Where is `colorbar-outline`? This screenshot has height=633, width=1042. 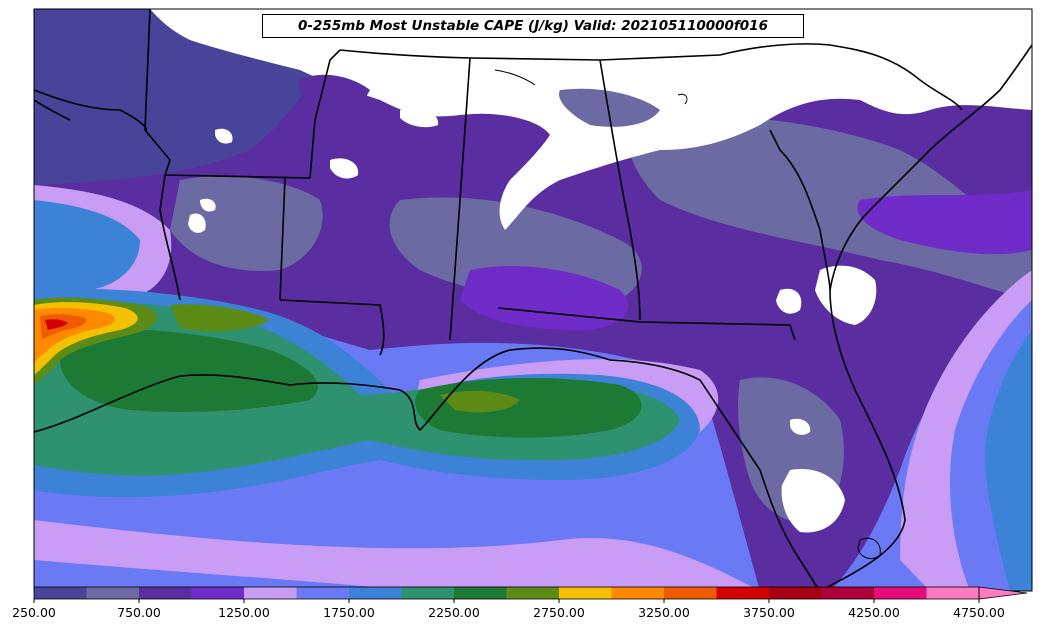 colorbar-outline is located at coordinates (506, 593).